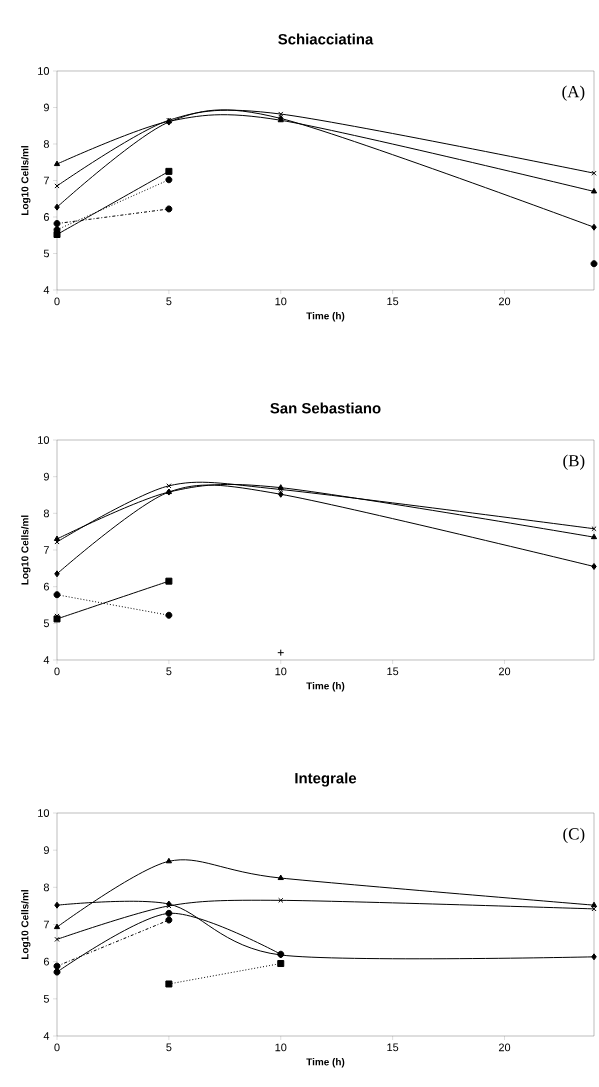 The height and width of the screenshot is (1087, 599). I want to click on annotation: (A), so click(573, 93).